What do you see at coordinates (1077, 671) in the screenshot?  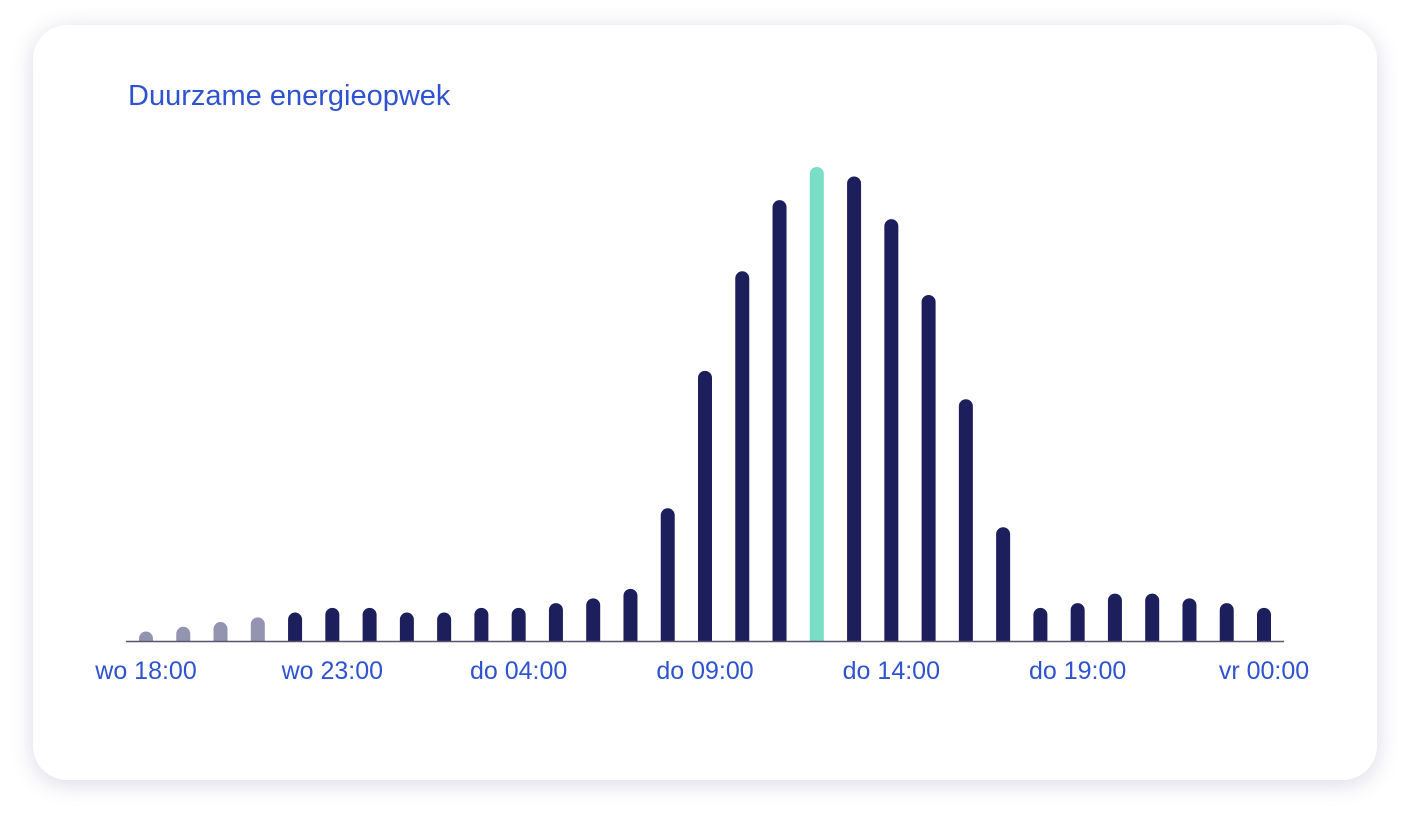 I see `x-tick-label: do 19:00` at bounding box center [1077, 671].